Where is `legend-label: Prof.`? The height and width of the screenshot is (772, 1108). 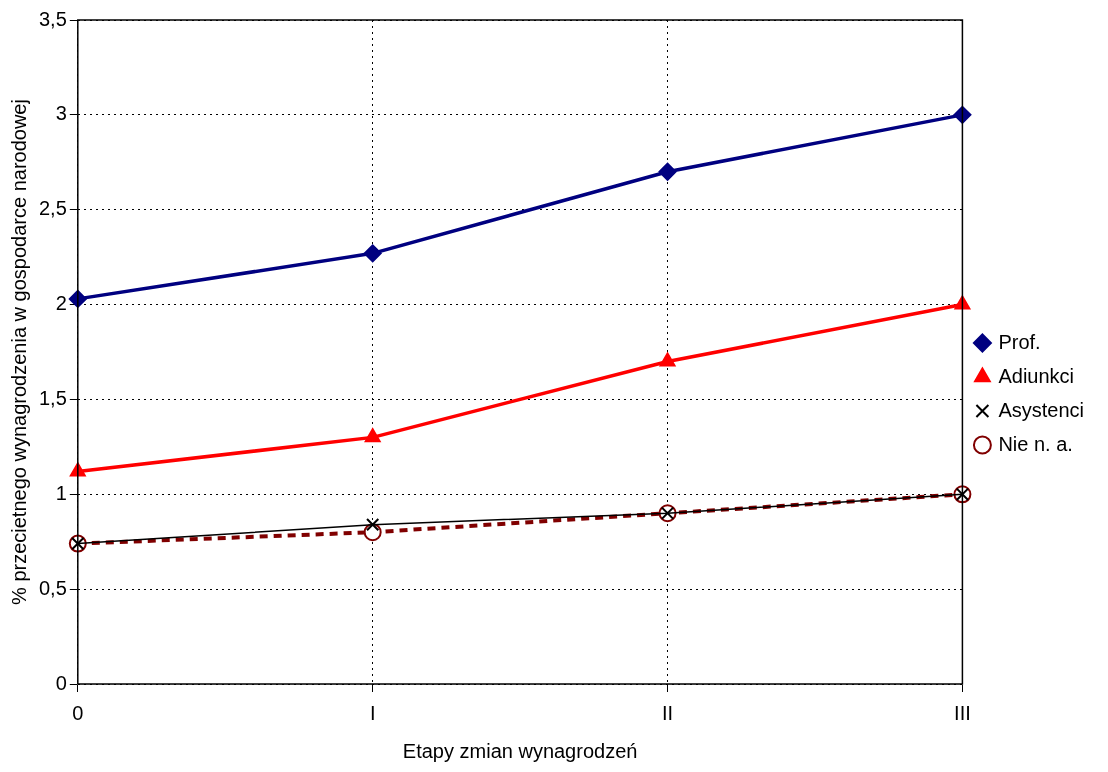 legend-label: Prof. is located at coordinates (1019, 341).